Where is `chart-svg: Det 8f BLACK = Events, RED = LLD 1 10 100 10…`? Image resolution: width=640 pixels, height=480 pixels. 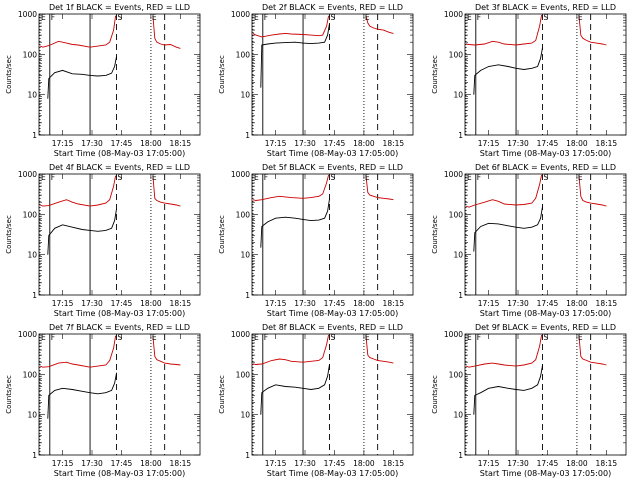 chart-svg: Det 8f BLACK = Events, RED = LLD 1 10 100 10… is located at coordinates (316, 400).